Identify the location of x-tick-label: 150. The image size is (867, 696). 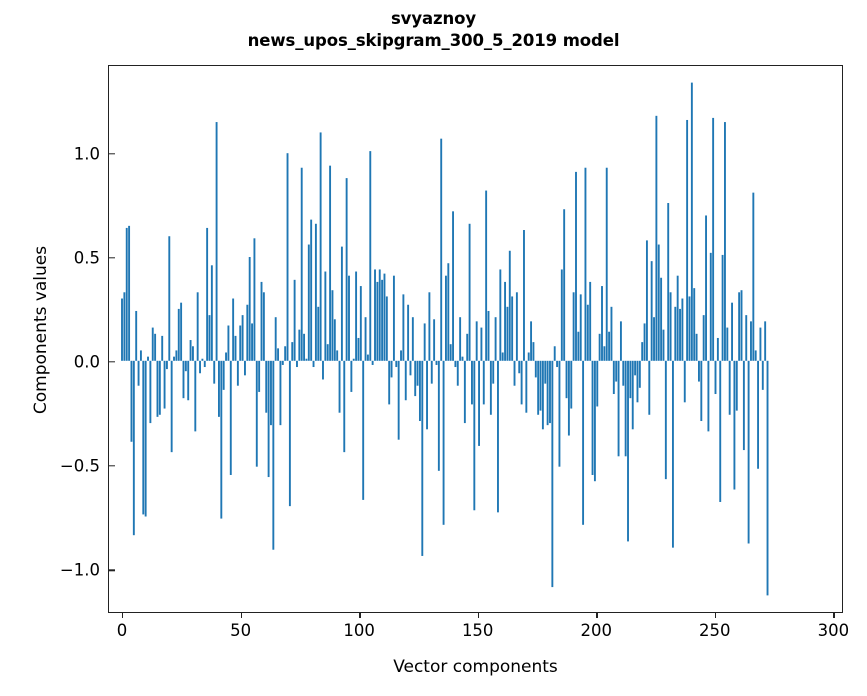
(477, 630).